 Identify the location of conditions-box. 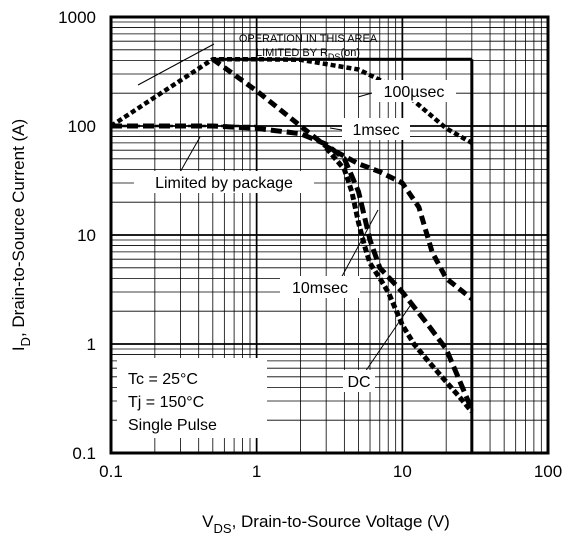
(192, 398).